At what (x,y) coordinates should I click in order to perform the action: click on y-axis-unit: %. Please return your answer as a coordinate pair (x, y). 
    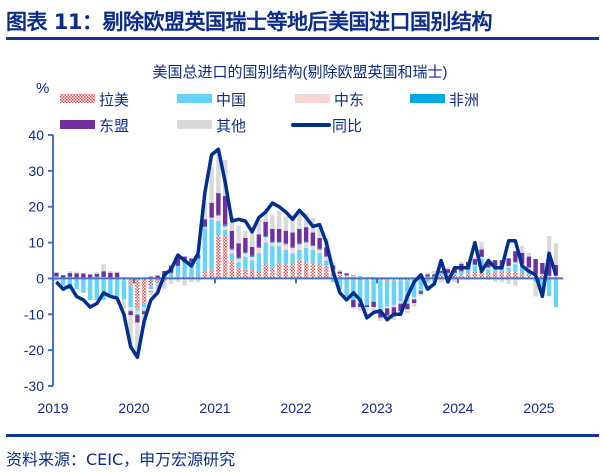
    Looking at the image, I should click on (42, 88).